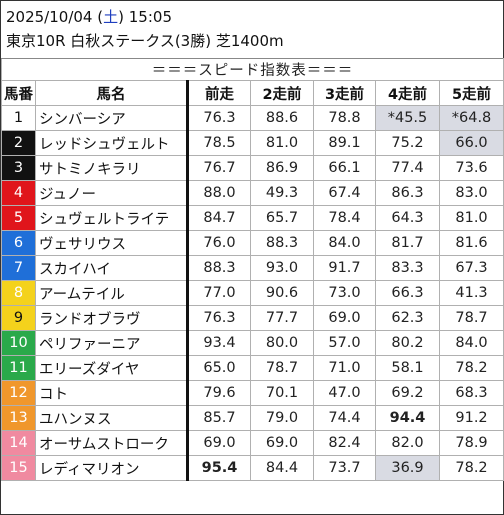 The image size is (504, 515). I want to click on horse-number: 1, so click(18, 118).